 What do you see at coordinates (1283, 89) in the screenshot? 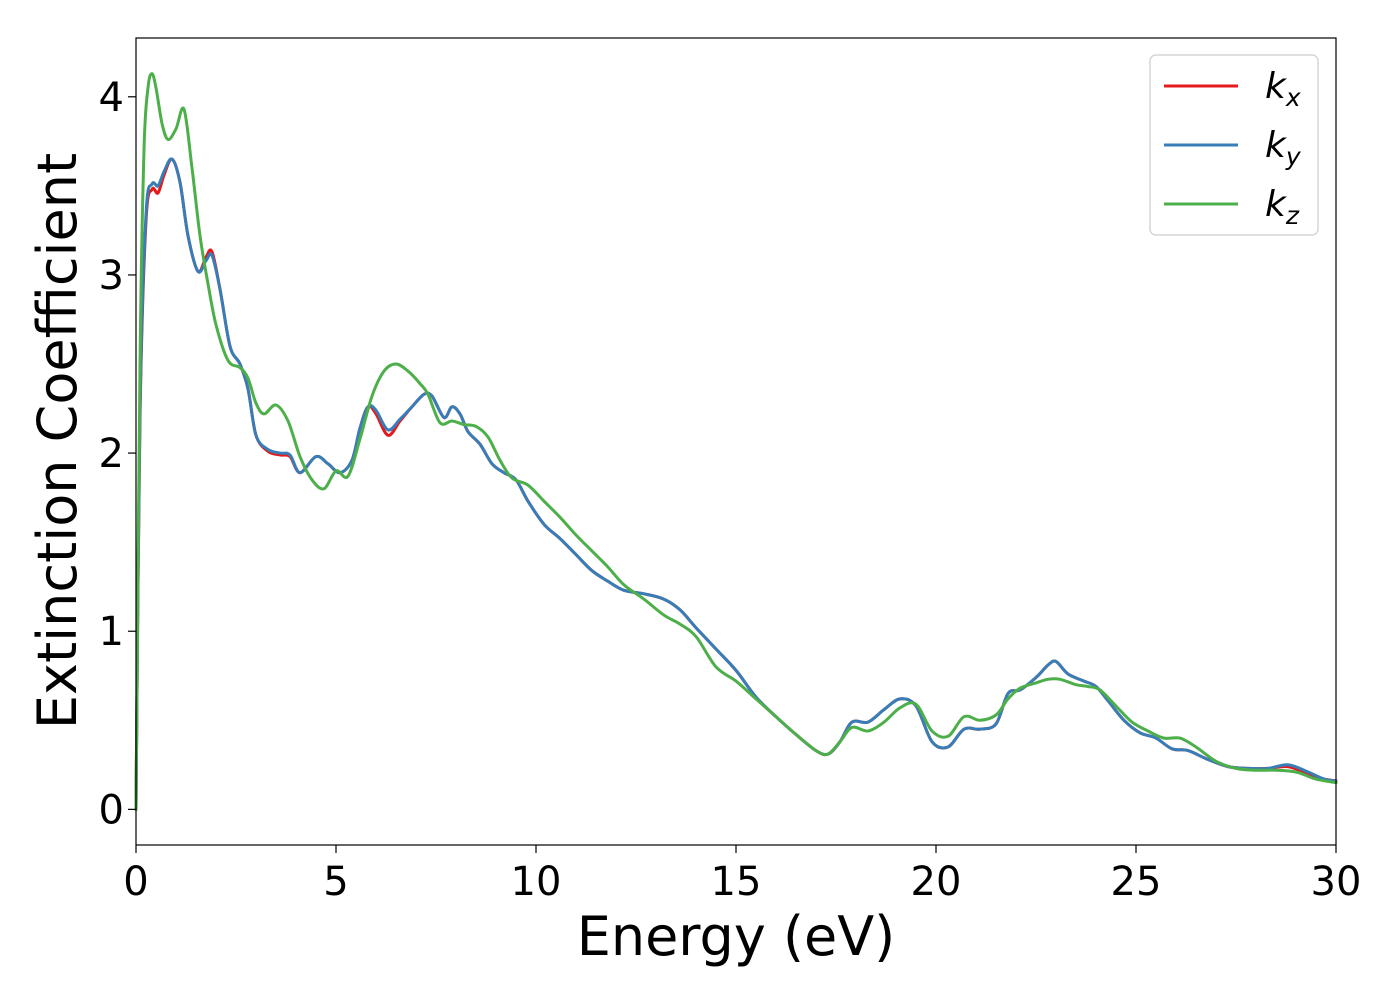
I see `legend-label-kx: kx` at bounding box center [1283, 89].